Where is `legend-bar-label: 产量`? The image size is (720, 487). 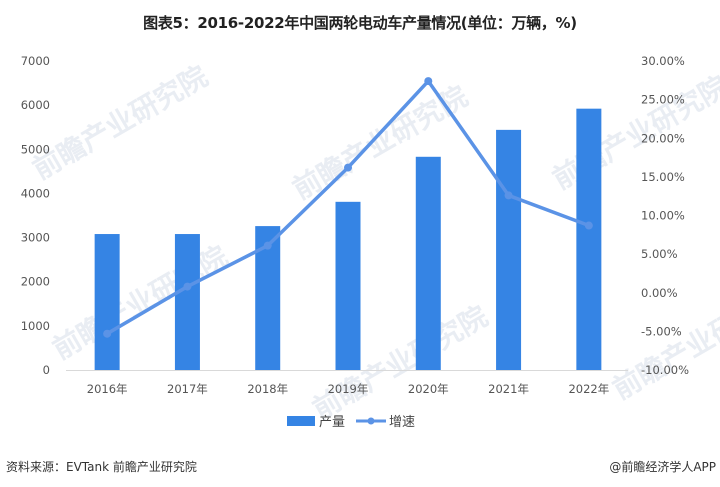 legend-bar-label: 产量 is located at coordinates (332, 422).